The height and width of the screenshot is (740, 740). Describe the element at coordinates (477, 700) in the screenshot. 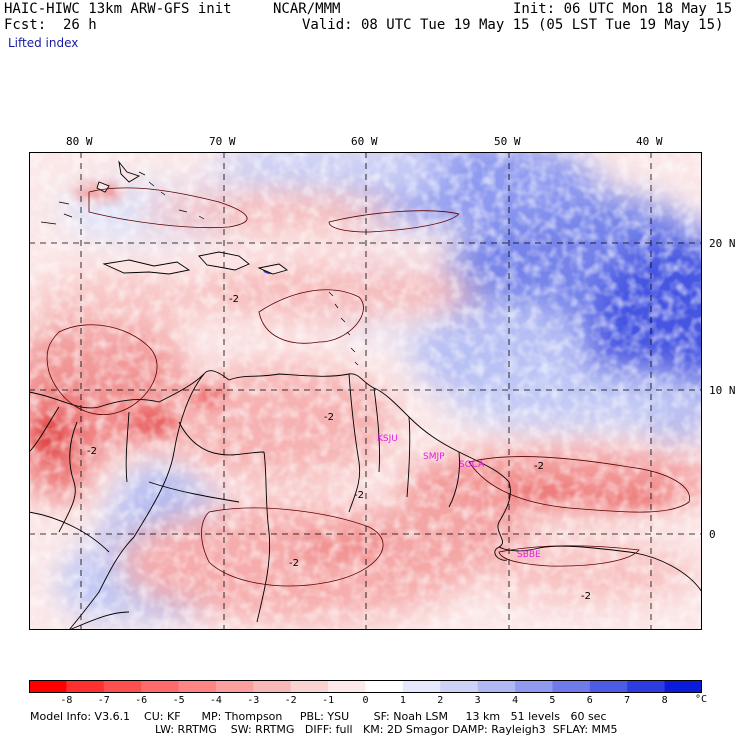

I see `colorbar-tick-label: 3` at that location.